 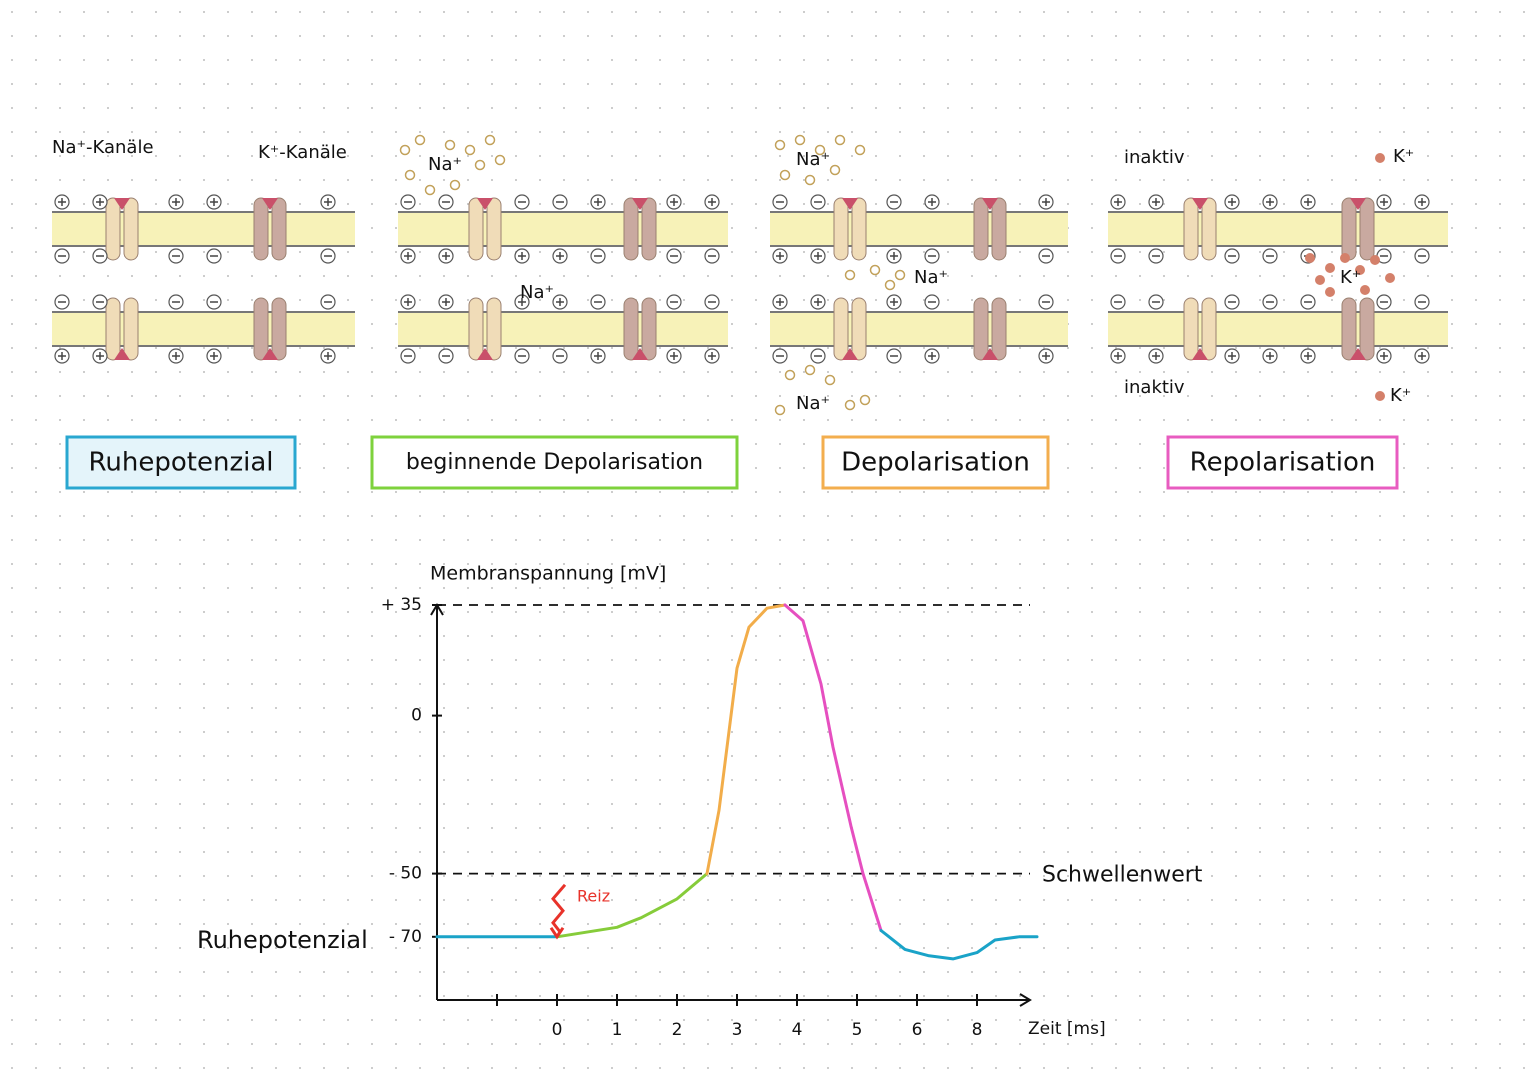 I want to click on y-tick-label: - 70, so click(x=405, y=937).